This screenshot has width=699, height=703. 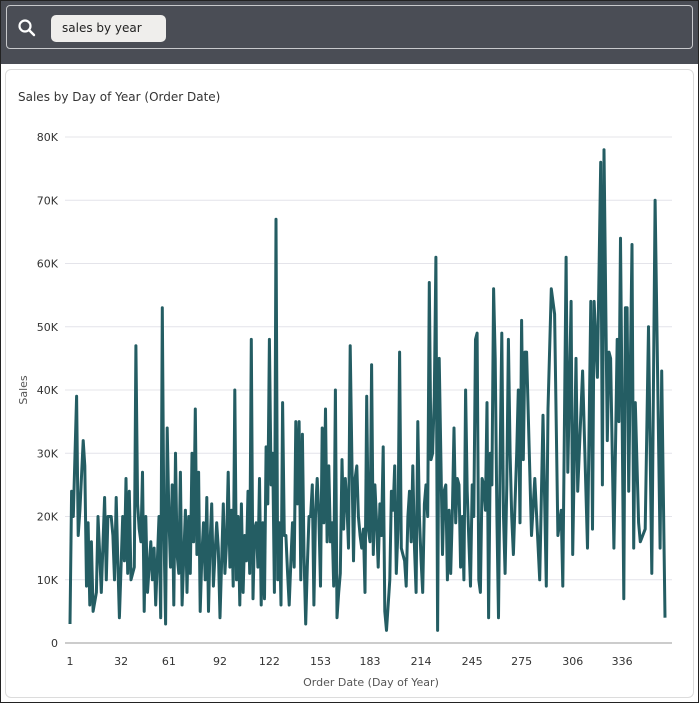 I want to click on x-tick-label: 214, so click(x=421, y=661).